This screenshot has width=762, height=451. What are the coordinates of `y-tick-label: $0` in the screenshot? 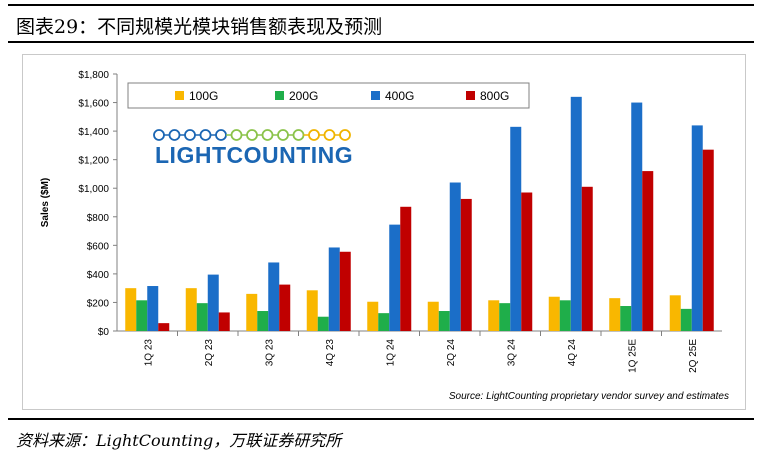 It's located at (104, 332).